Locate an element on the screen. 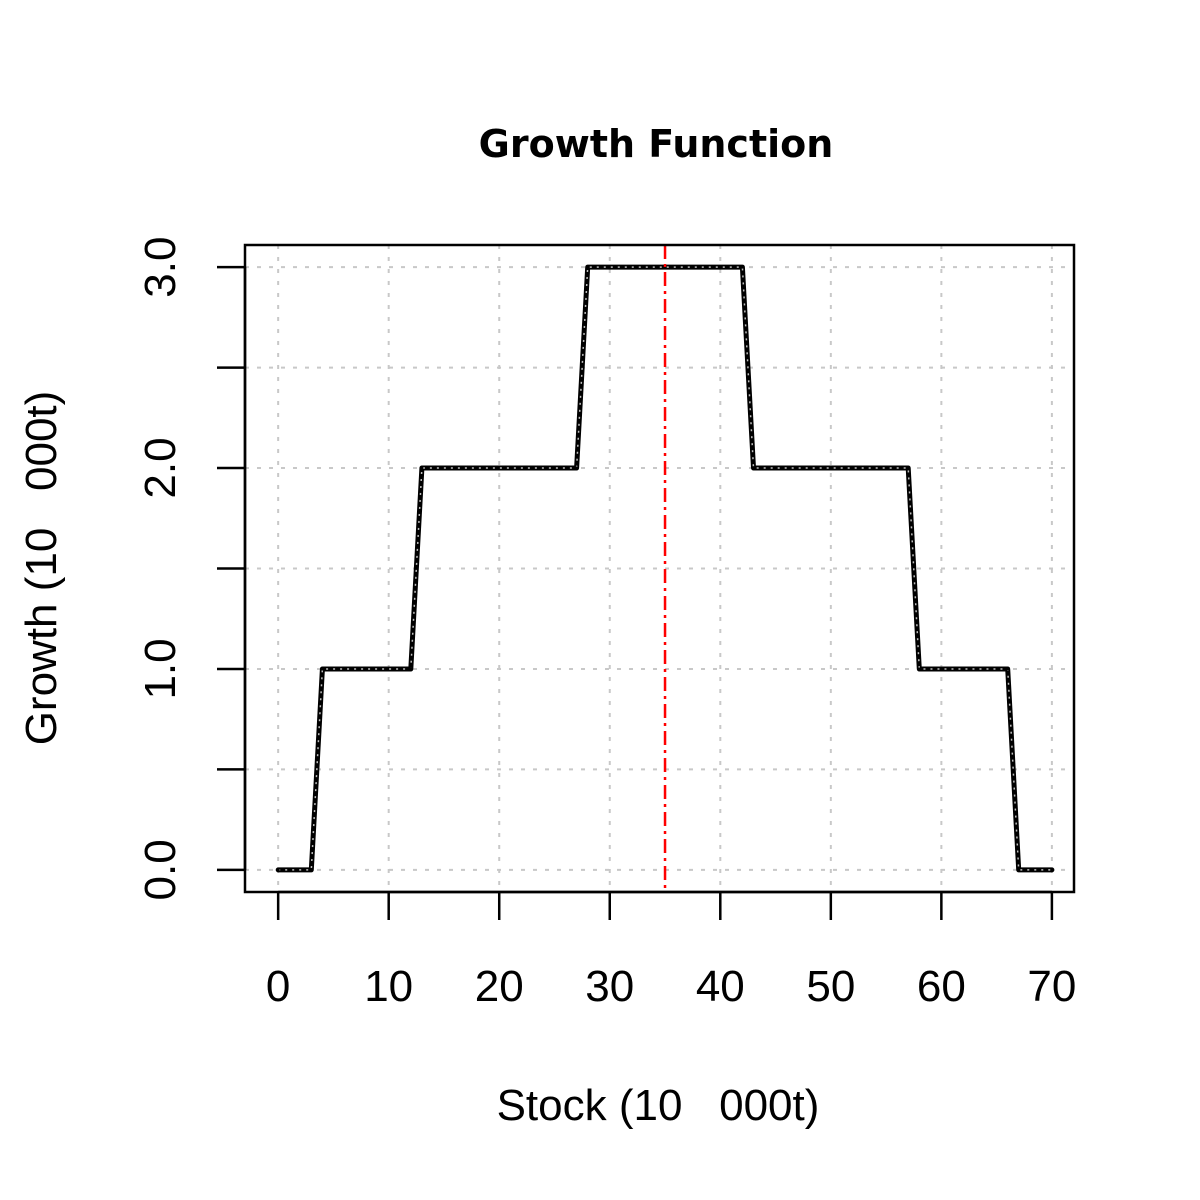 The width and height of the screenshot is (1200, 1200). y-tick-label: 2.0 is located at coordinates (160, 467).